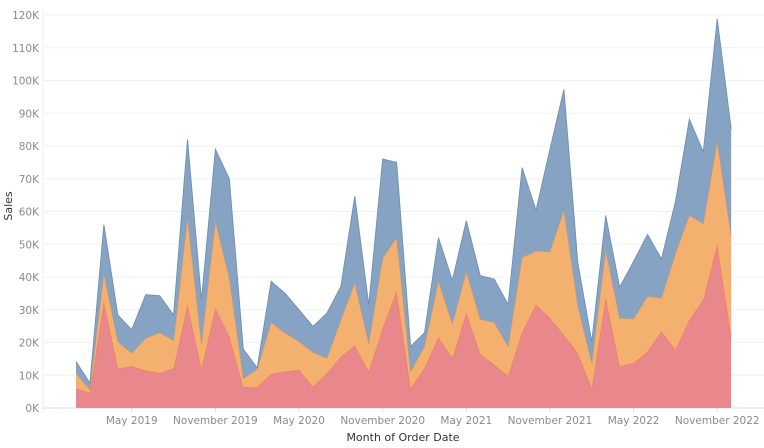 This screenshot has width=764, height=448. What do you see at coordinates (132, 421) in the screenshot?
I see `x-tick-label: May 2019` at bounding box center [132, 421].